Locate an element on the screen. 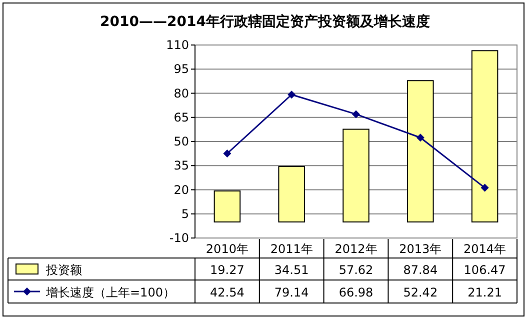 The width and height of the screenshot is (530, 322). x-tick-label: 2011年 is located at coordinates (291, 249).